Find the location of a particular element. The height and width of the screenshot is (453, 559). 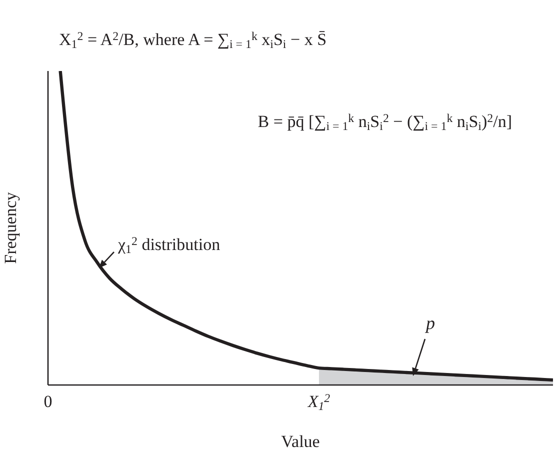

annotation: p is located at coordinates (429, 323).